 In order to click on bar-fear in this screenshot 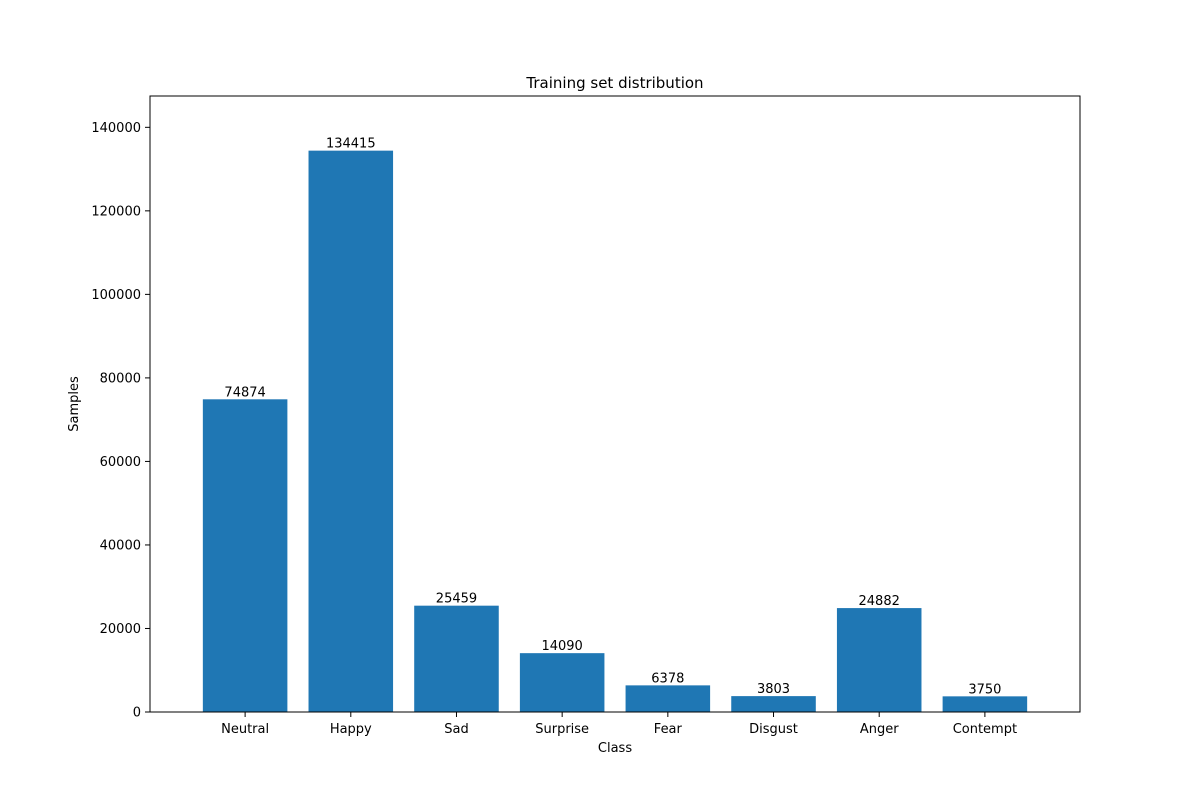, I will do `click(668, 698)`.